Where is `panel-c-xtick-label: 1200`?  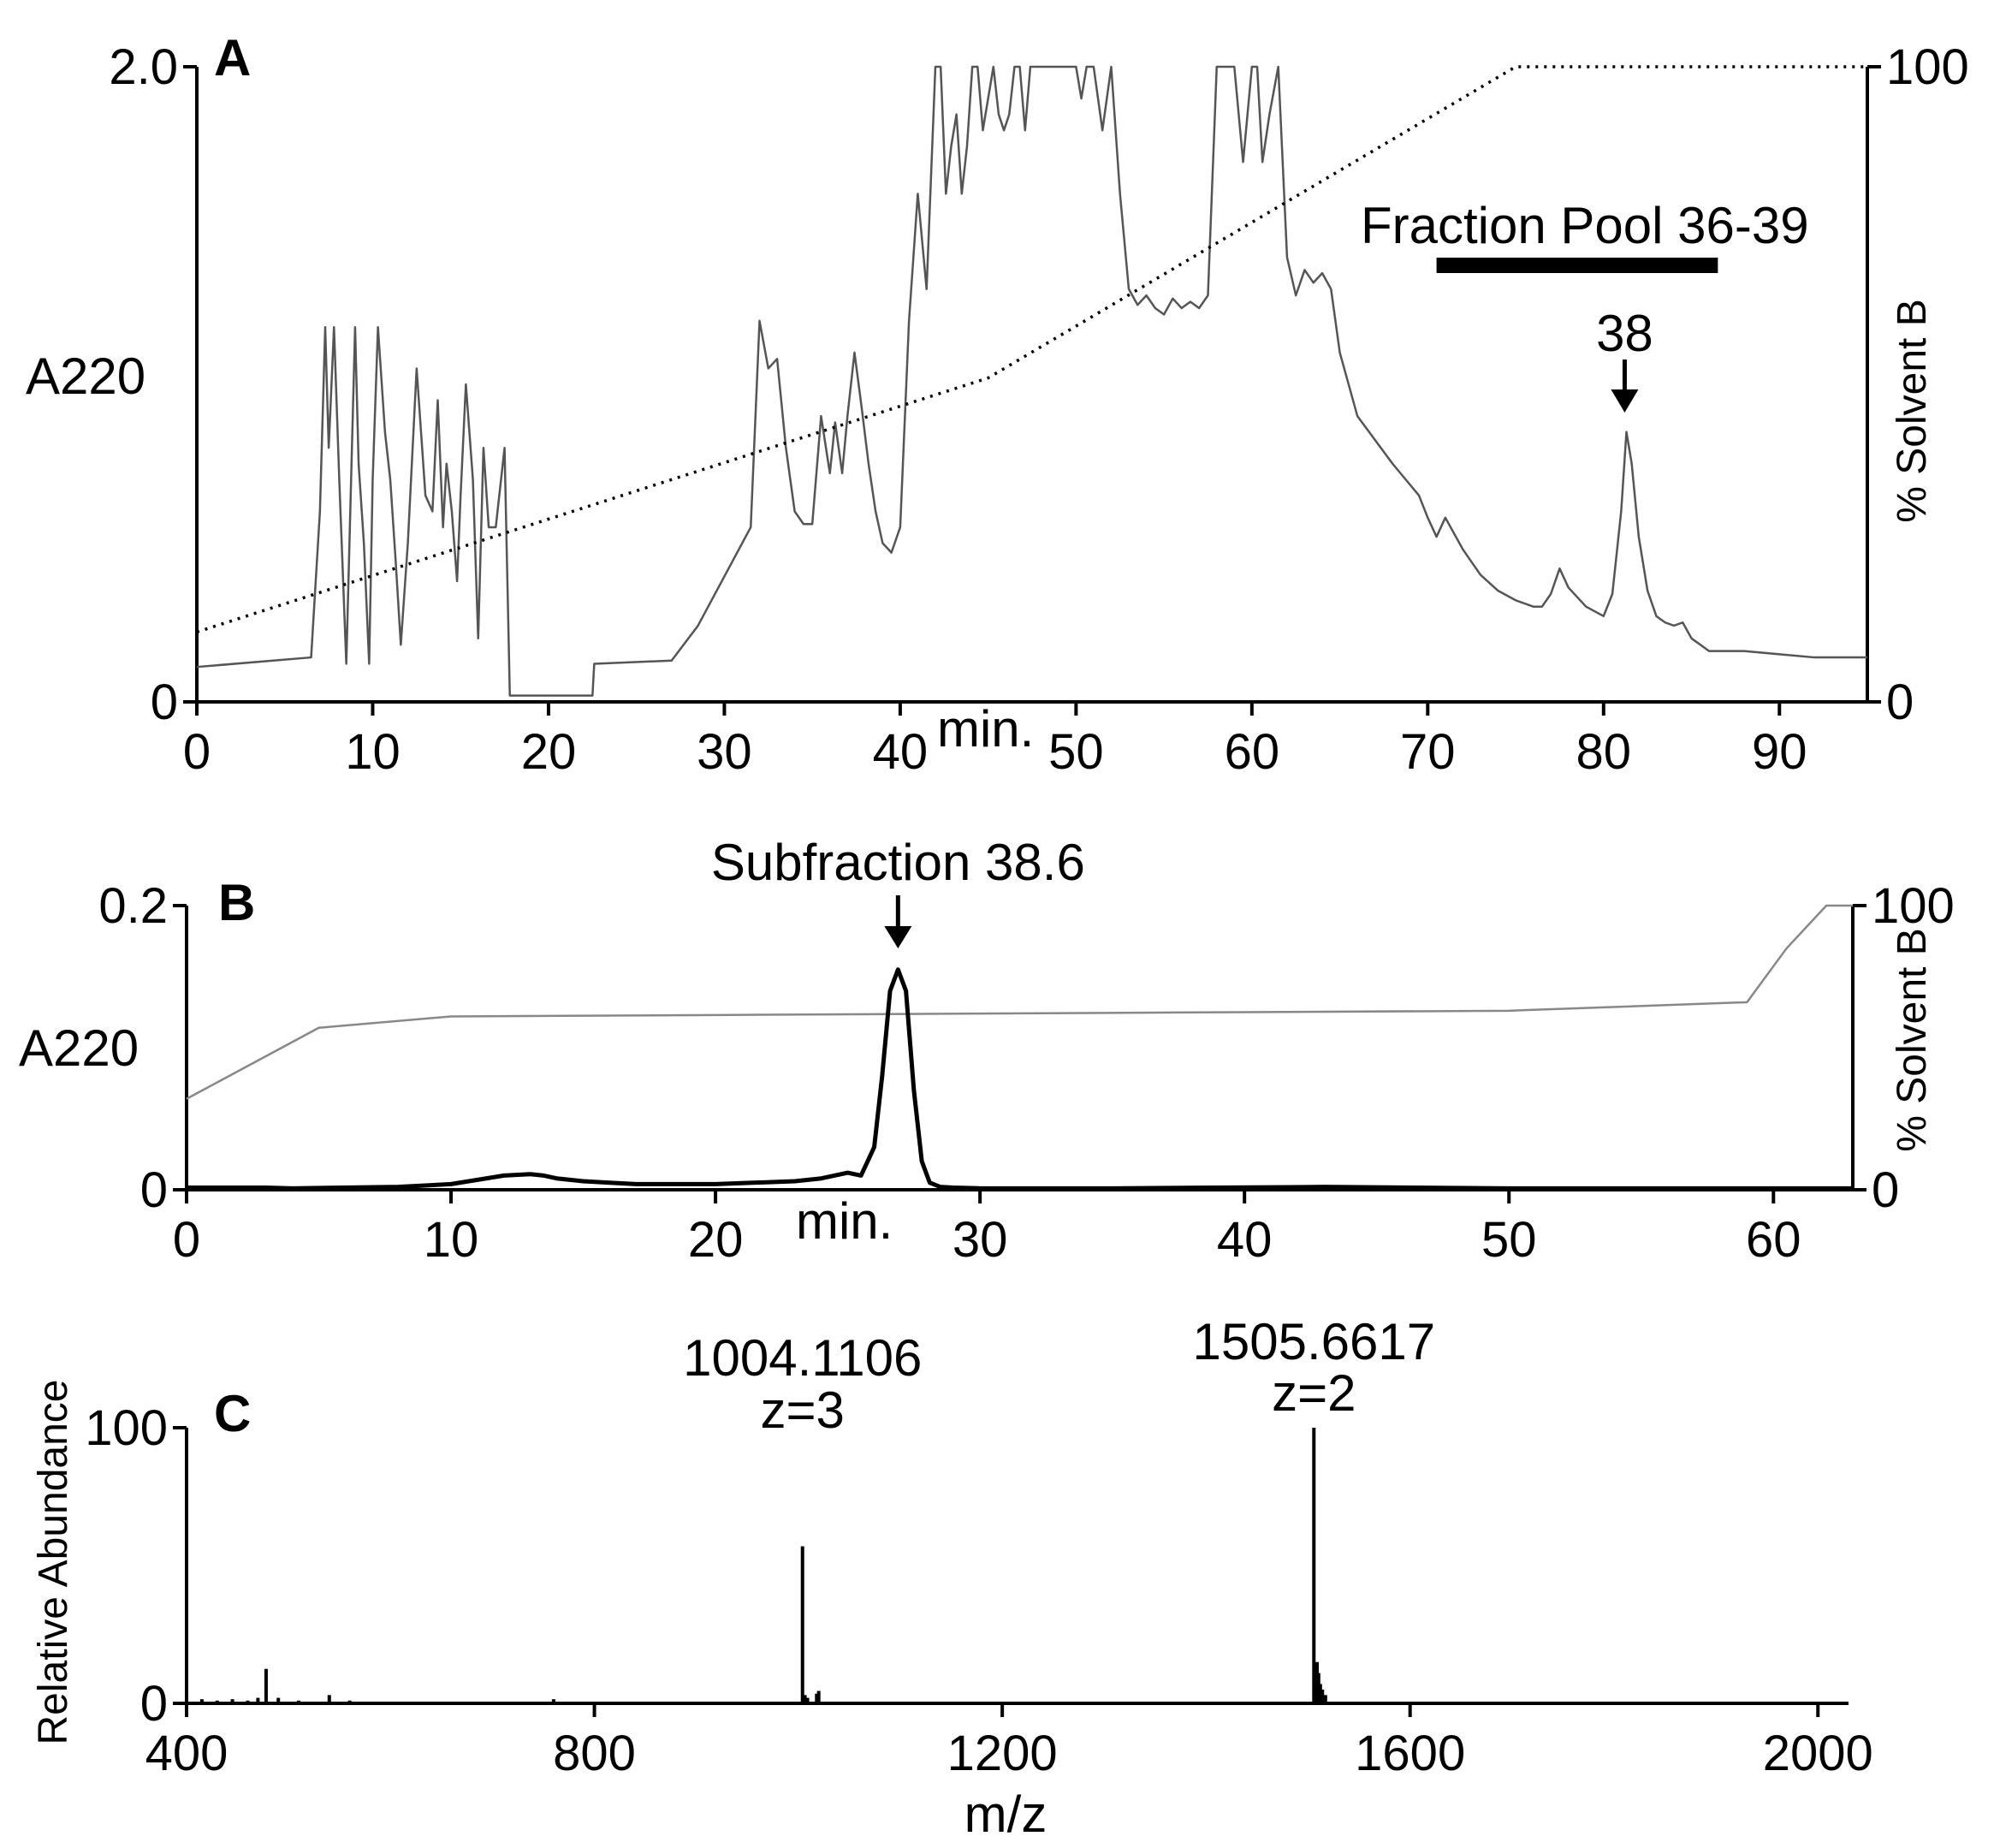
panel-c-xtick-label: 1200 is located at coordinates (1002, 1753).